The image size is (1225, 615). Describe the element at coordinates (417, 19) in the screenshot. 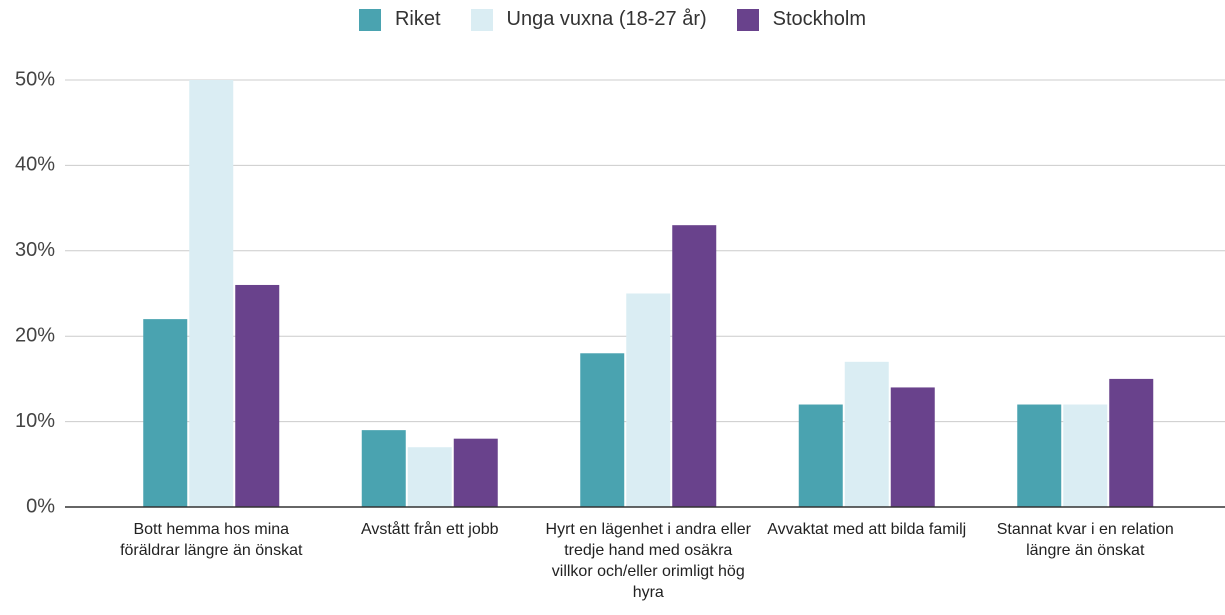

I see `legend-label: Riket` at that location.